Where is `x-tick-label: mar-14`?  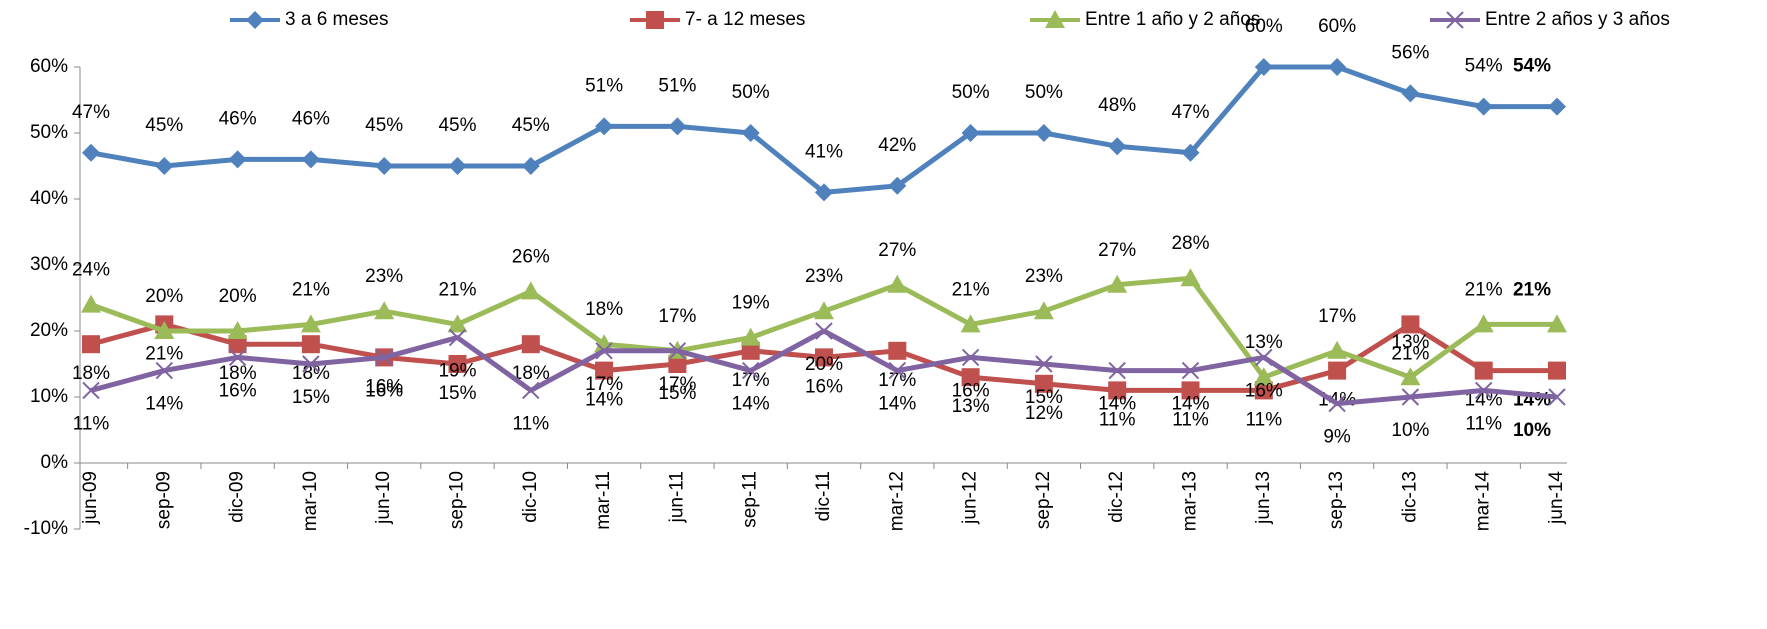 x-tick-label: mar-14 is located at coordinates (1483, 501).